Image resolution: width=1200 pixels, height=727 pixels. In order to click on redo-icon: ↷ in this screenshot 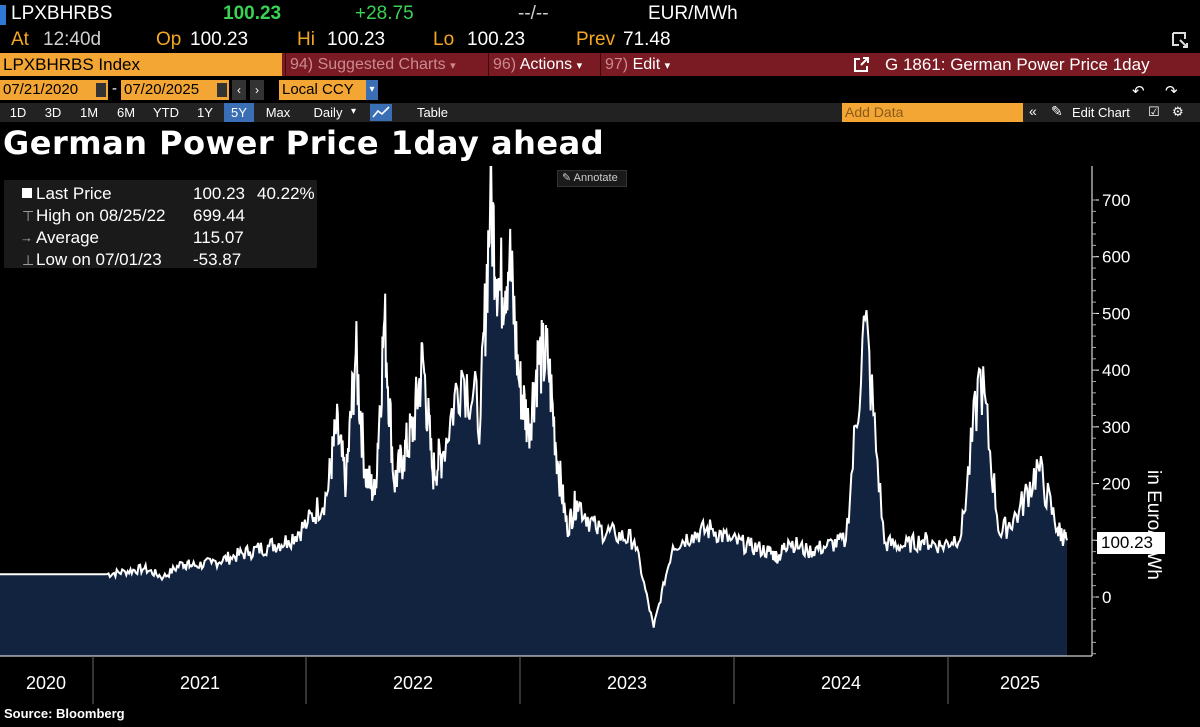, I will do `click(1171, 91)`.